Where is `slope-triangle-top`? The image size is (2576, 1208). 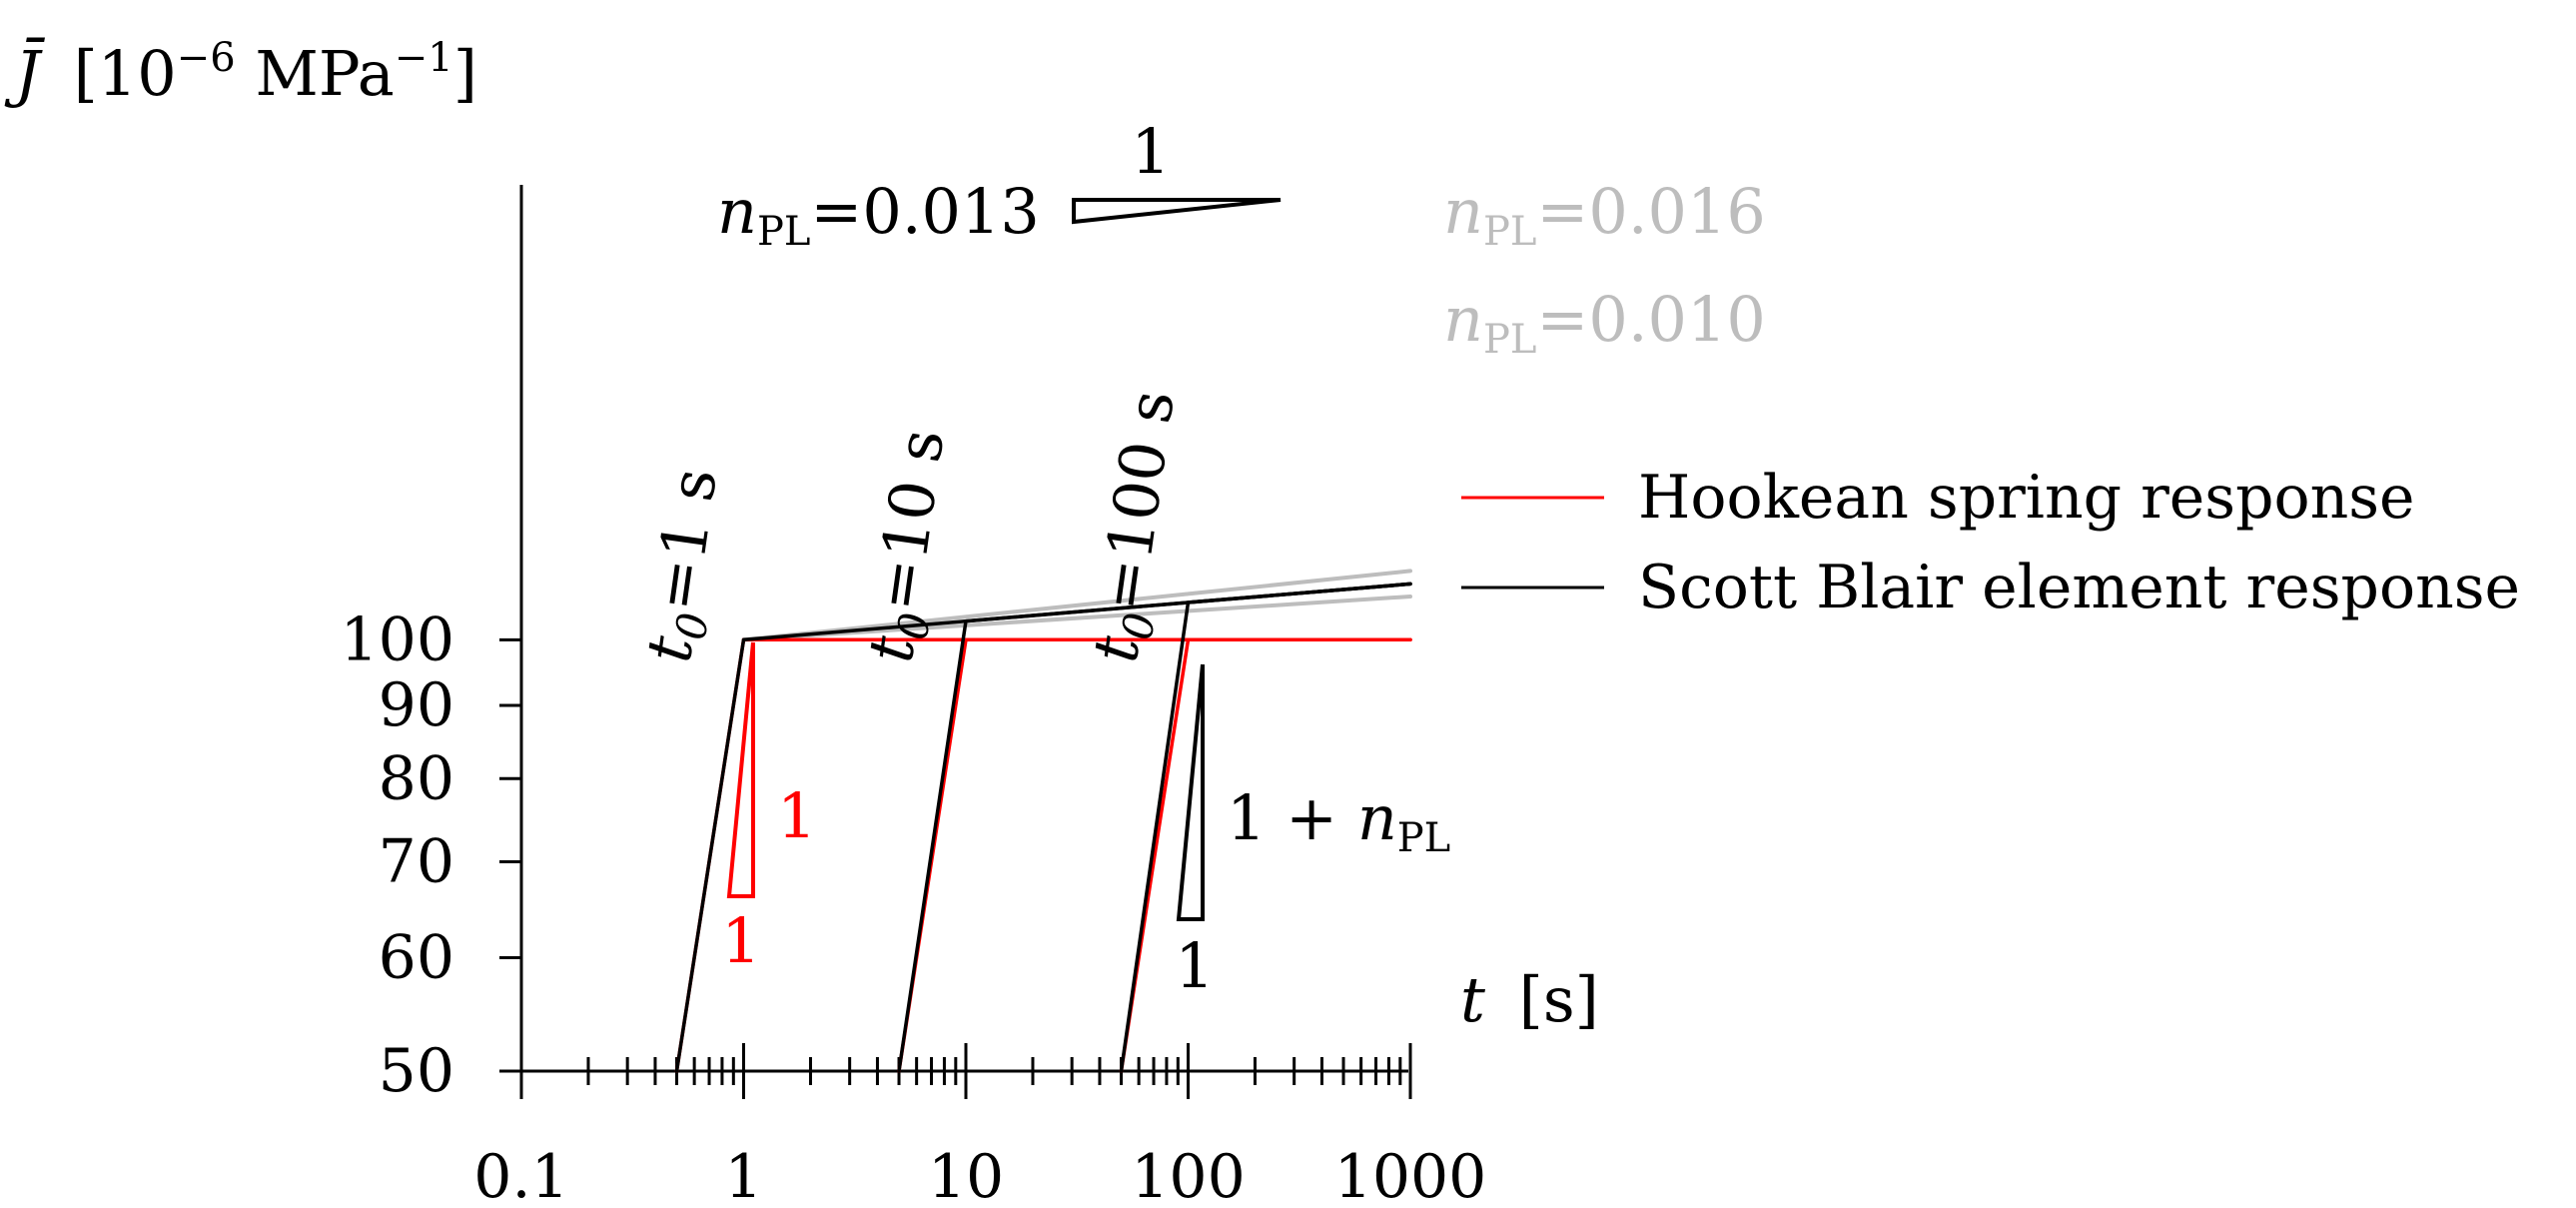
slope-triangle-top is located at coordinates (1177, 211).